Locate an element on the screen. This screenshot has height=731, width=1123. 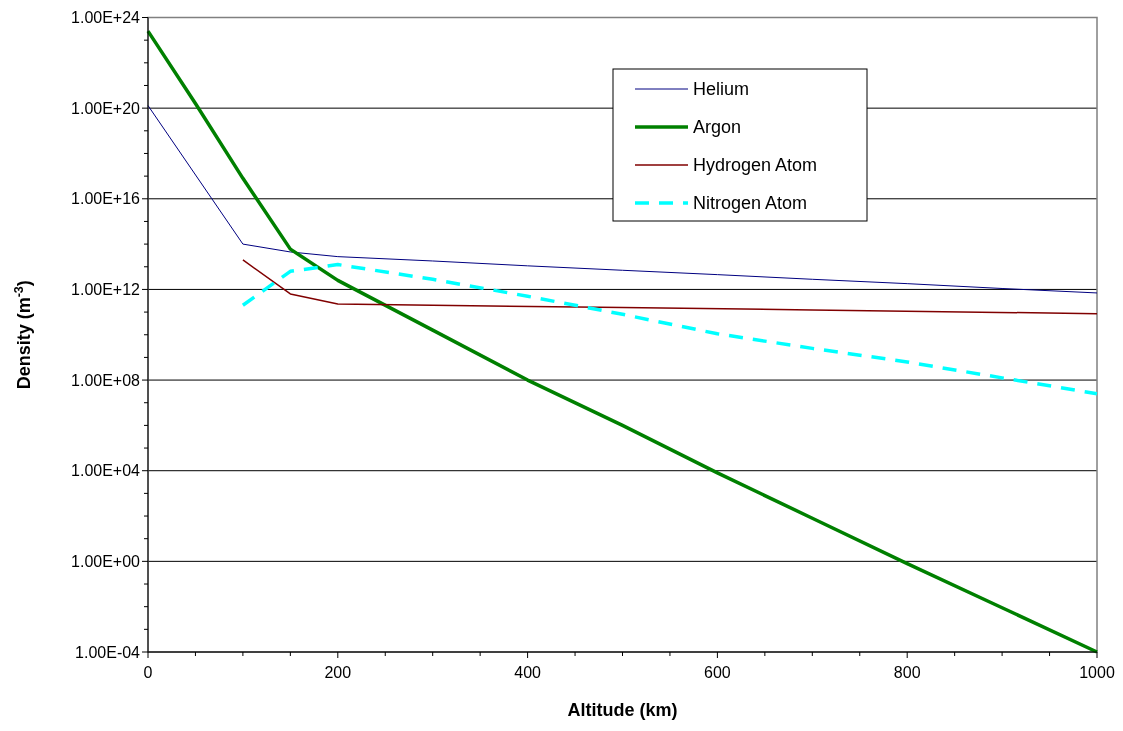
y-tick-label: 1.00E+12 is located at coordinates (106, 290).